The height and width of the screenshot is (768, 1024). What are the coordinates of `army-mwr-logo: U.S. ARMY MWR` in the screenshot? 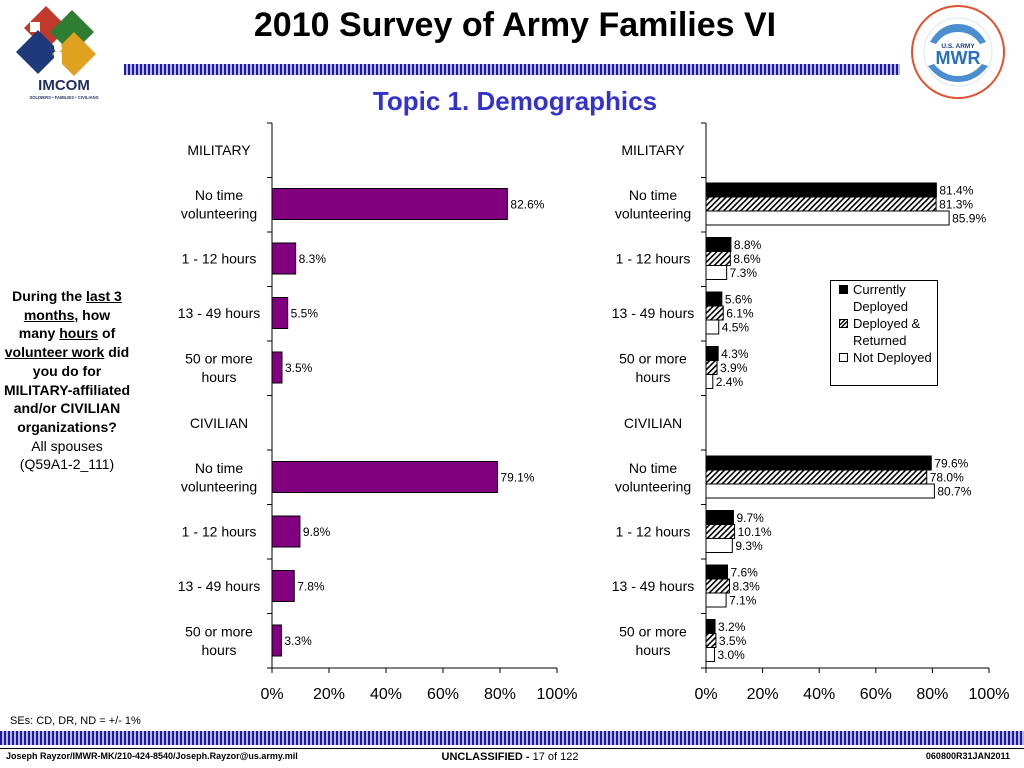 It's located at (958, 52).